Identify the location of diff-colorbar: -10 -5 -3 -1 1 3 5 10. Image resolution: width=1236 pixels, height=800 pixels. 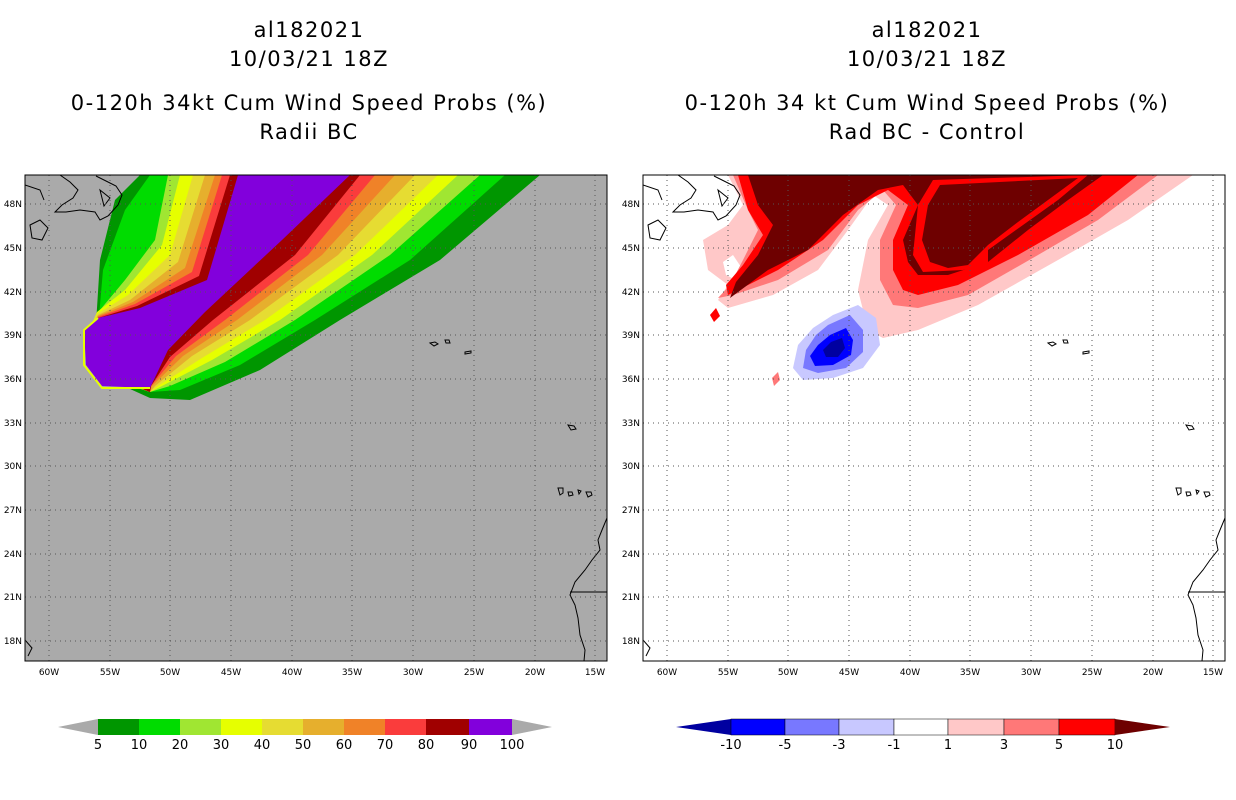
(923, 735).